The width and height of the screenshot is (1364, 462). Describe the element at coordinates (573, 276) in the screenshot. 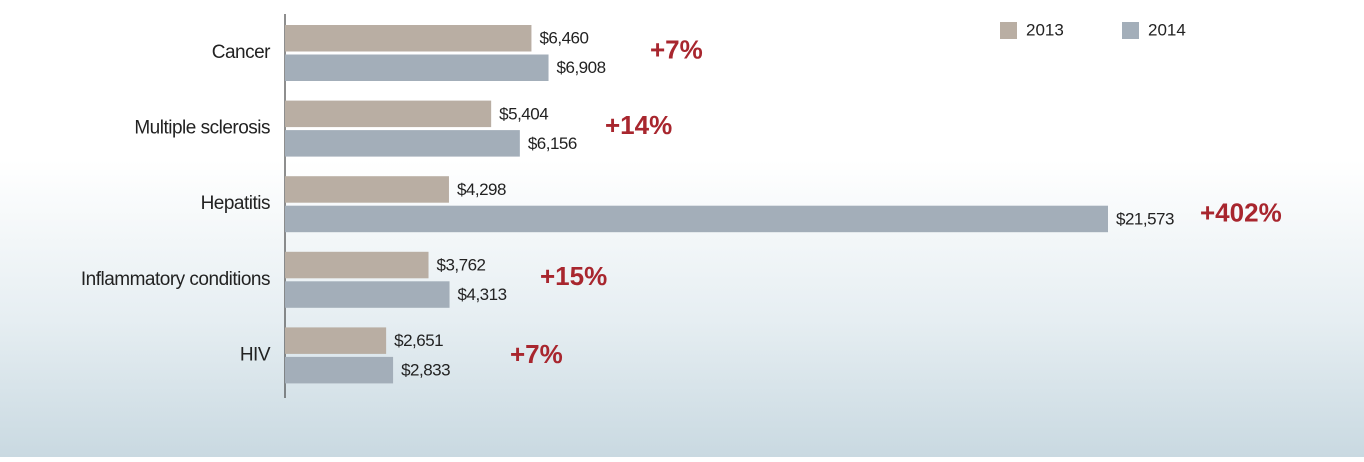

I see `change-annotation: +15%` at that location.